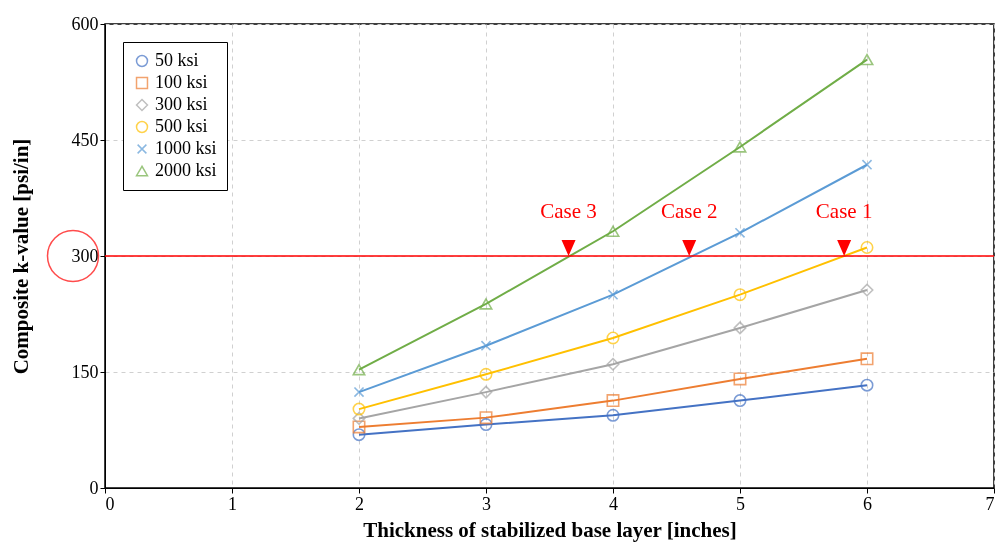  Describe the element at coordinates (844, 211) in the screenshot. I see `annotation: Case 1` at that location.